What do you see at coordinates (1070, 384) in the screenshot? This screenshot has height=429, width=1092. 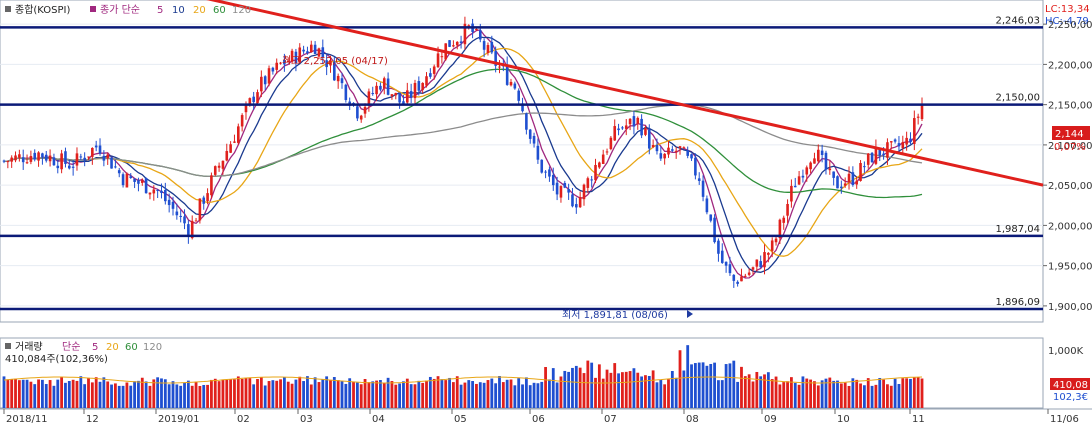 I see `volume-current-box` at bounding box center [1070, 384].